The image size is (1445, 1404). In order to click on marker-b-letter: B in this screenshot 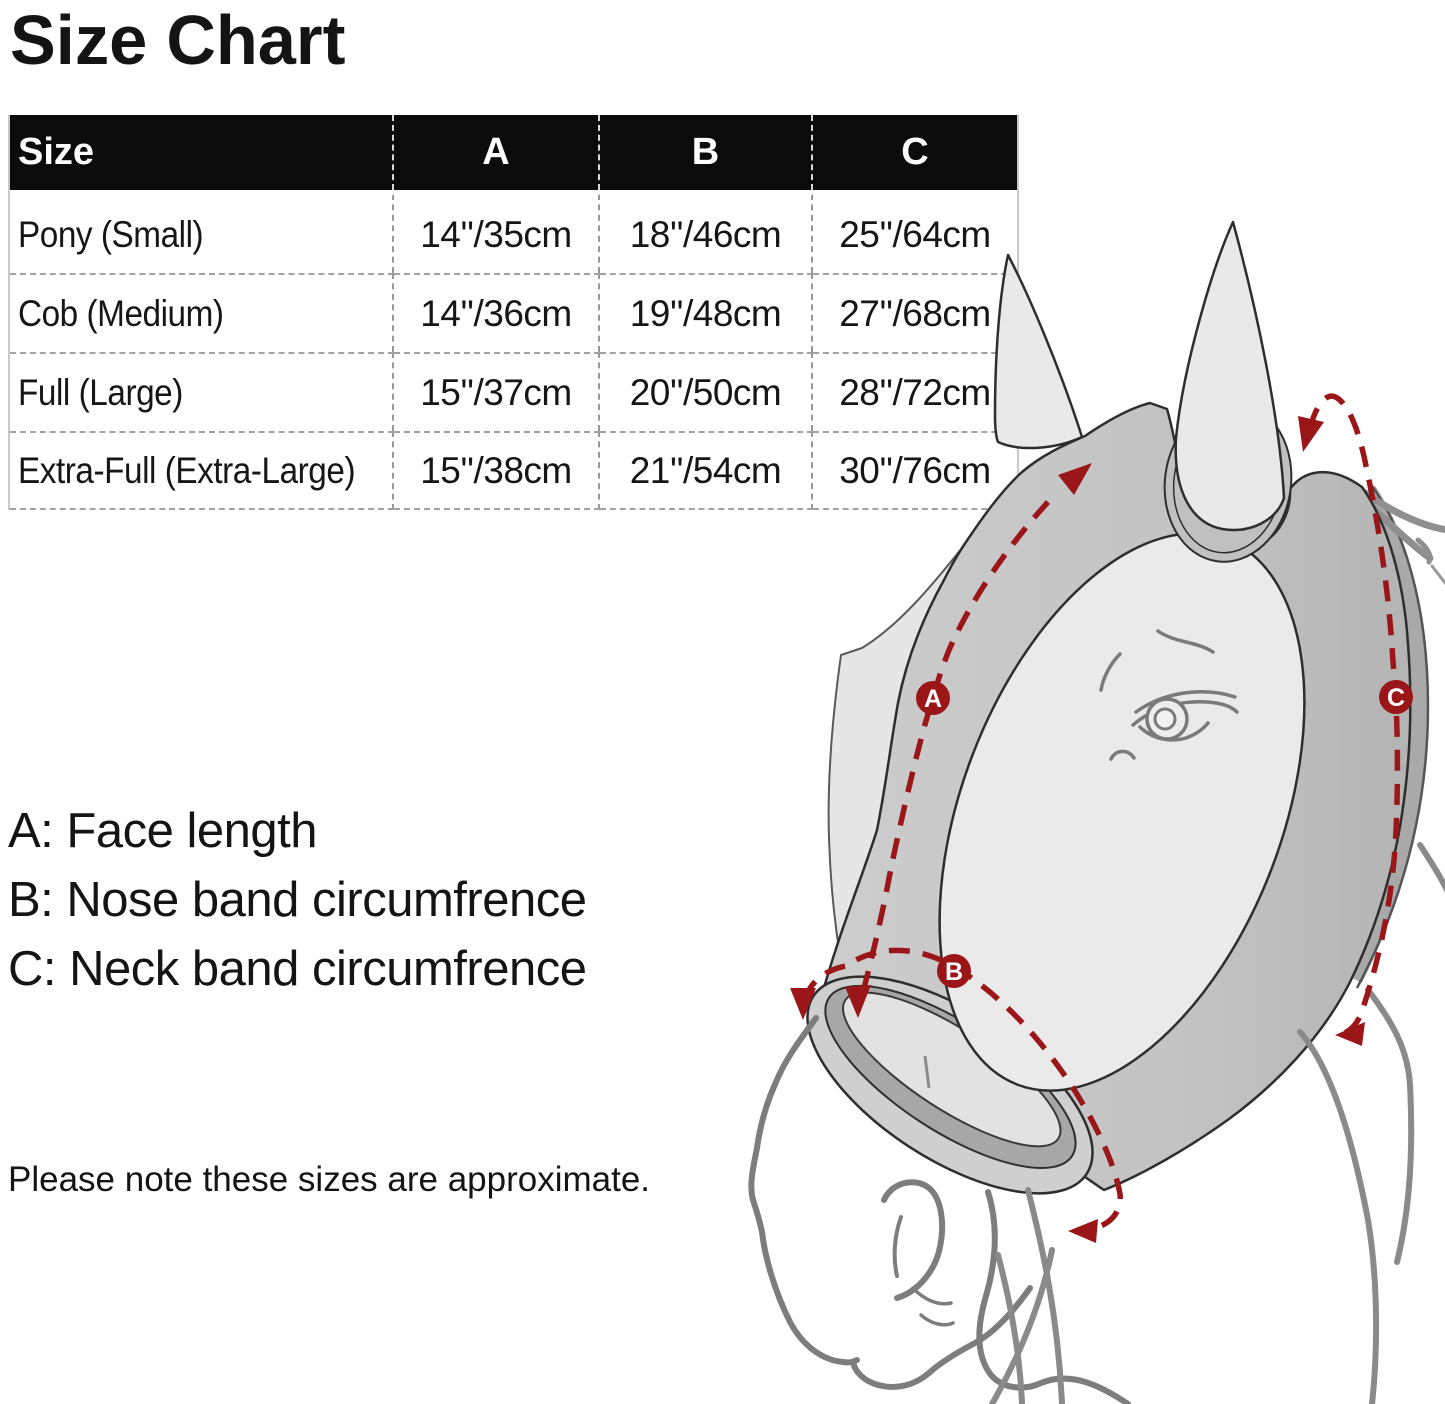, I will do `click(954, 972)`.